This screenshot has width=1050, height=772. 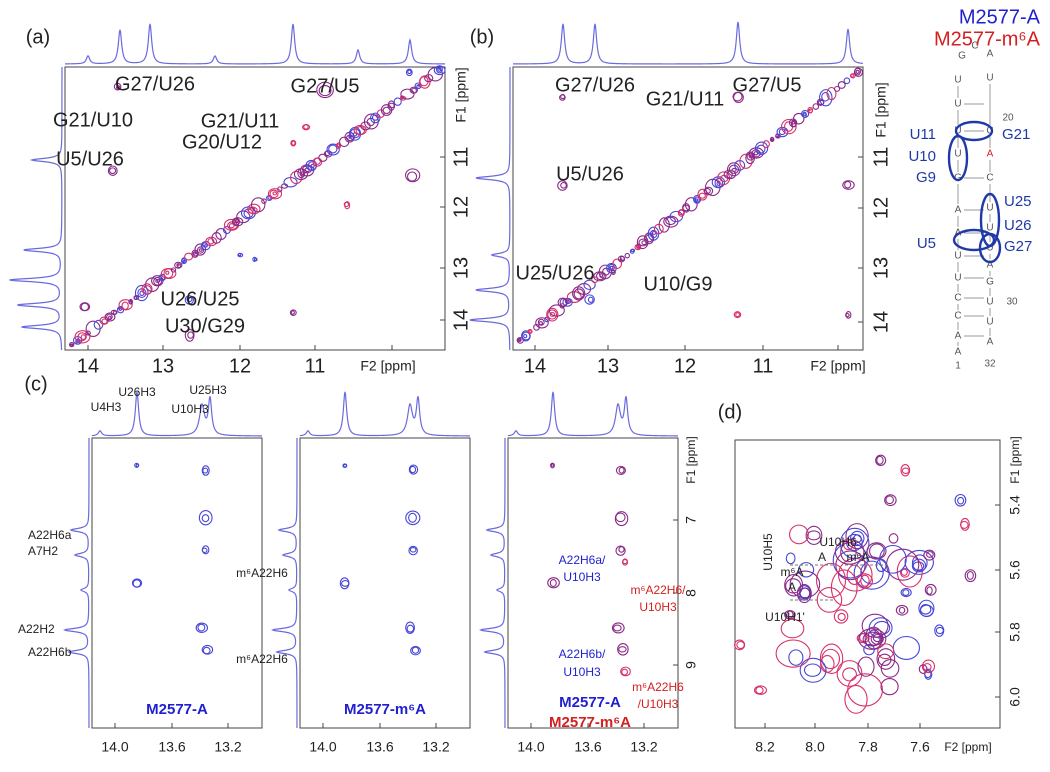 I want to click on x-tick-label: 13.2, so click(x=227, y=747).